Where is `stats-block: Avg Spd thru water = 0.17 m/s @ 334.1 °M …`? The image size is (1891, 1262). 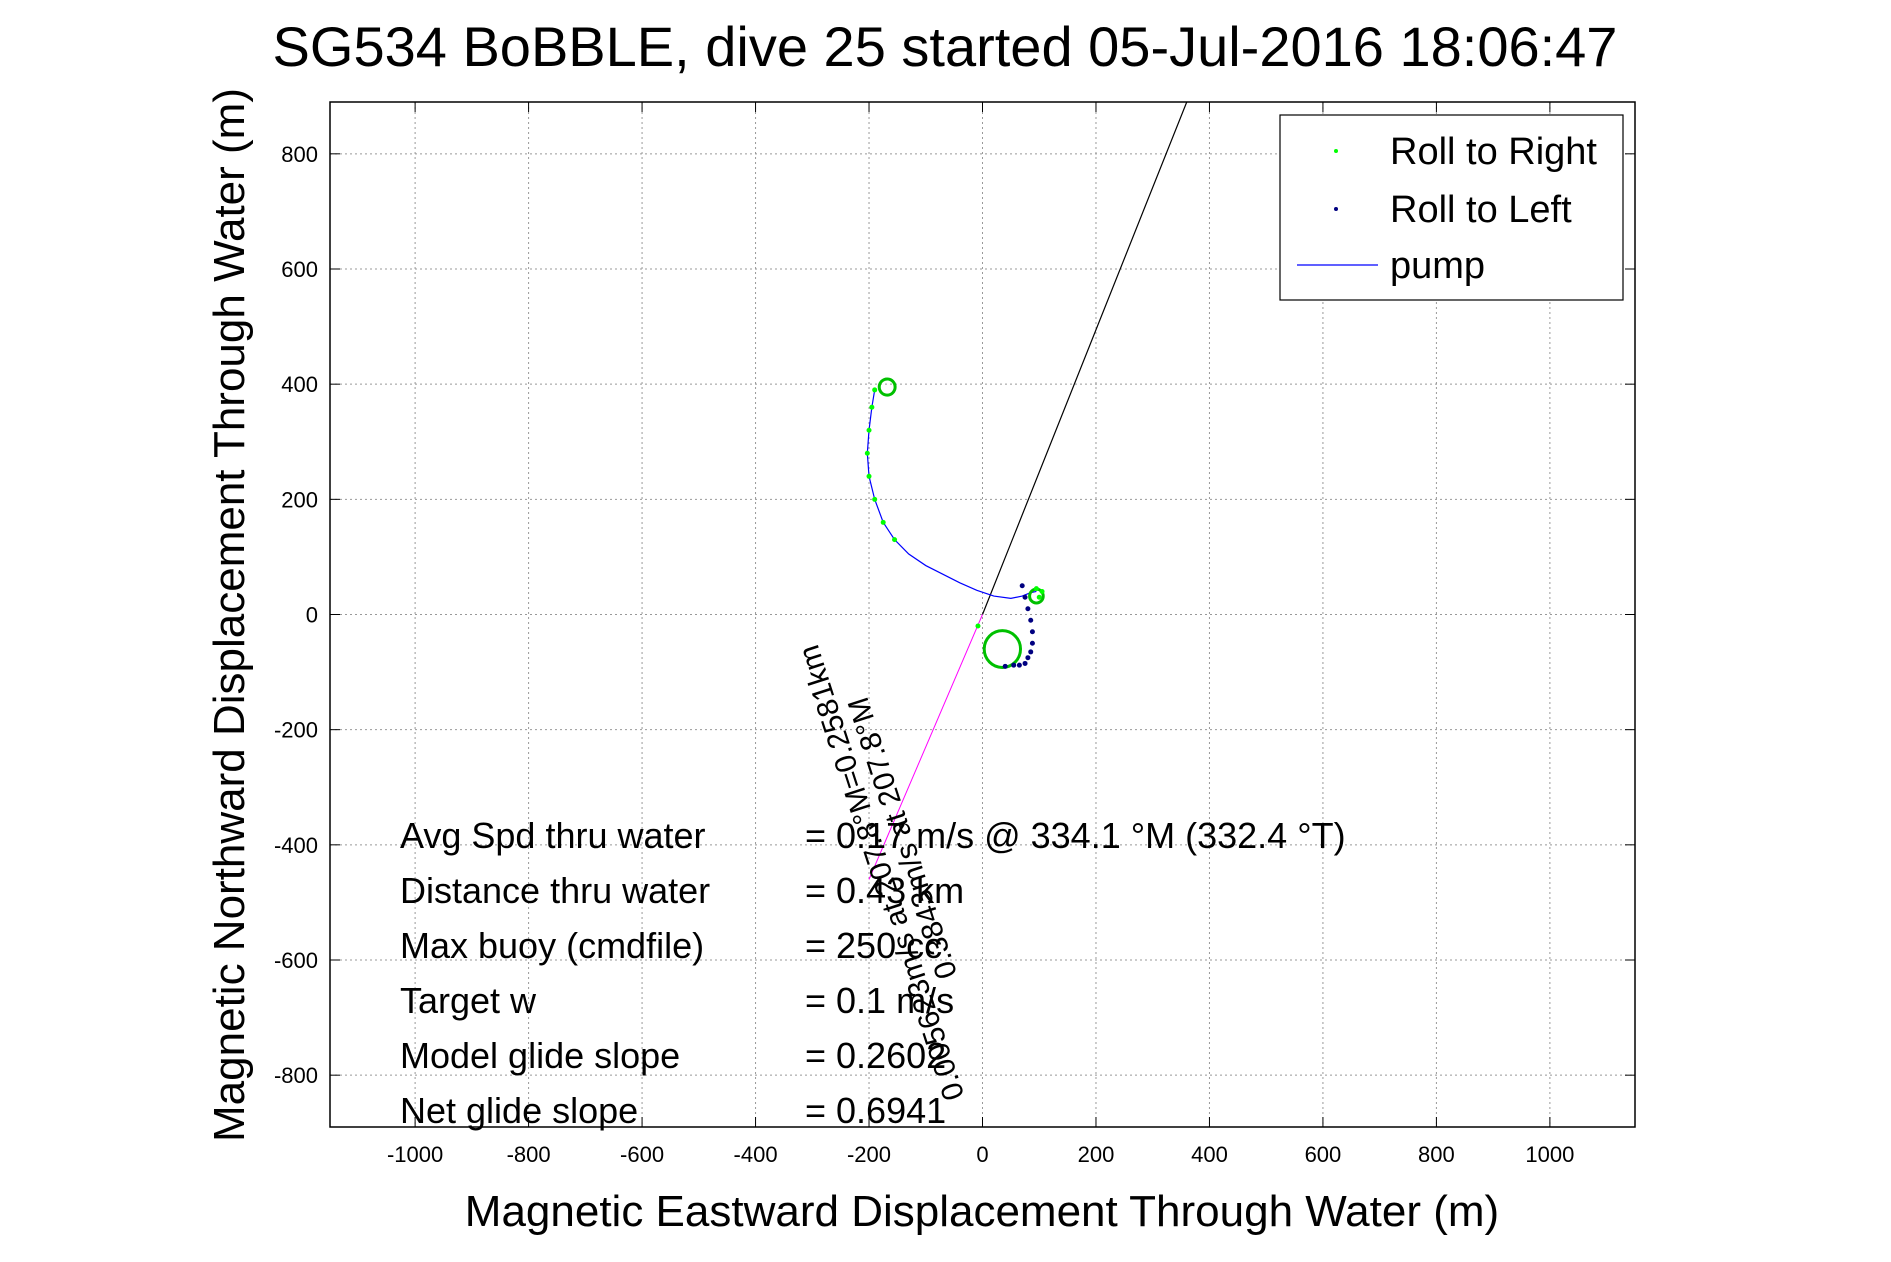
stats-block: Avg Spd thru water = 0.17 m/s @ 334.1 °M … is located at coordinates (873, 973).